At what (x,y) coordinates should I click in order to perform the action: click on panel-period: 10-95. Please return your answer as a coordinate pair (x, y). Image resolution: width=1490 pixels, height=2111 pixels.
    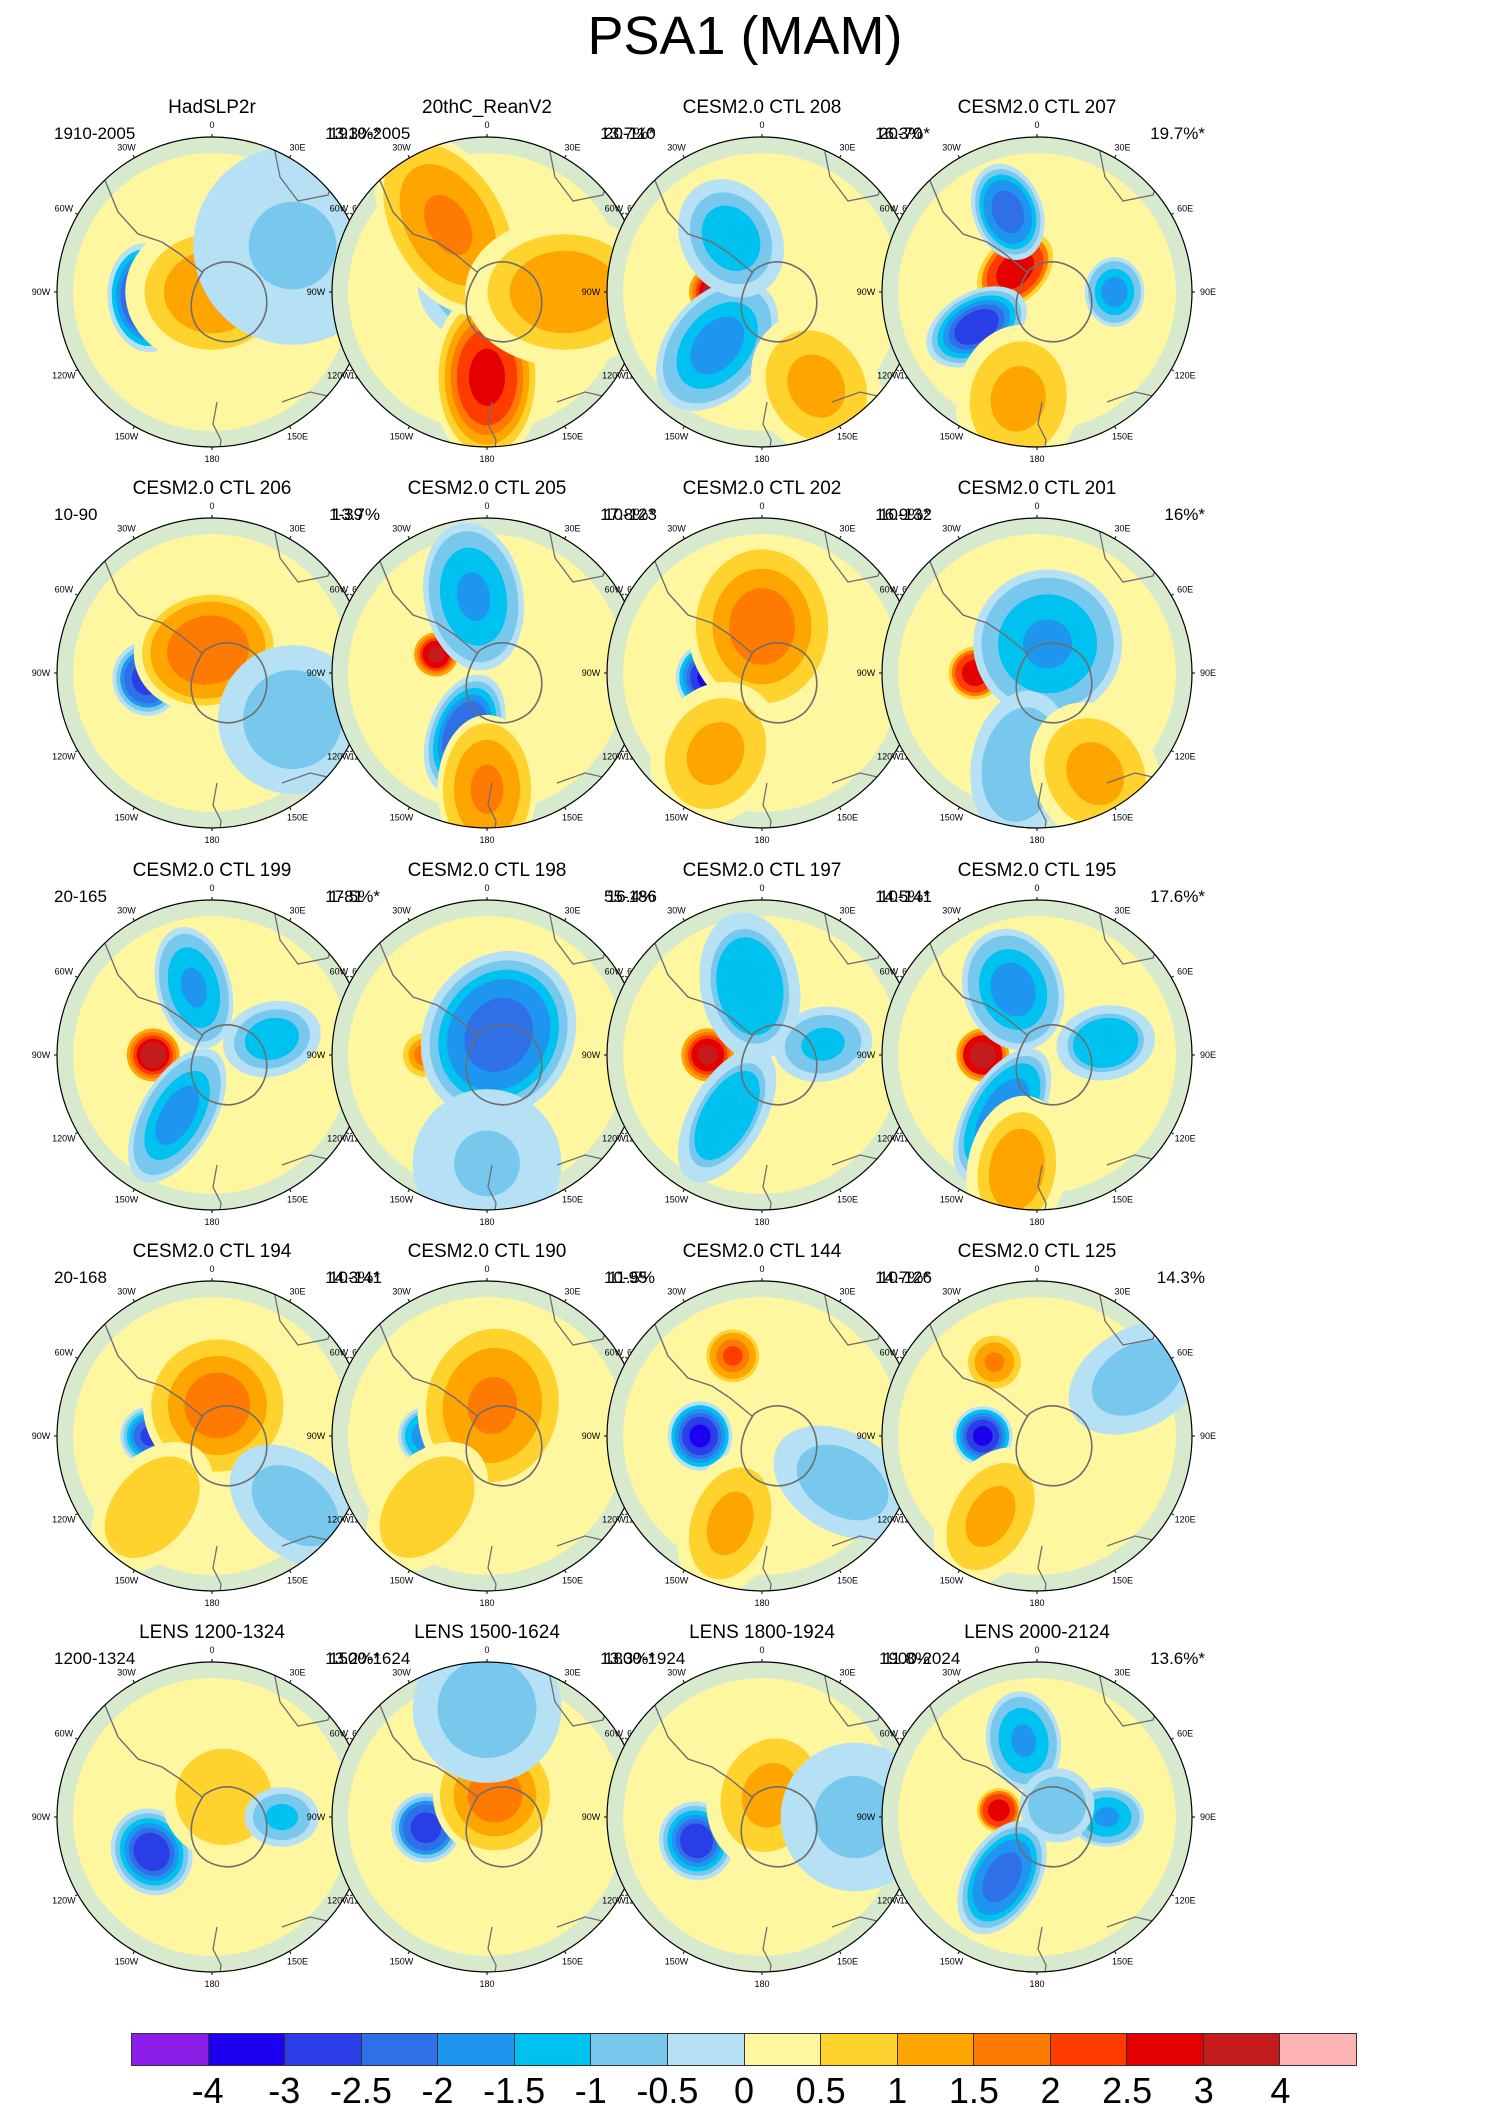
    Looking at the image, I should click on (626, 1277).